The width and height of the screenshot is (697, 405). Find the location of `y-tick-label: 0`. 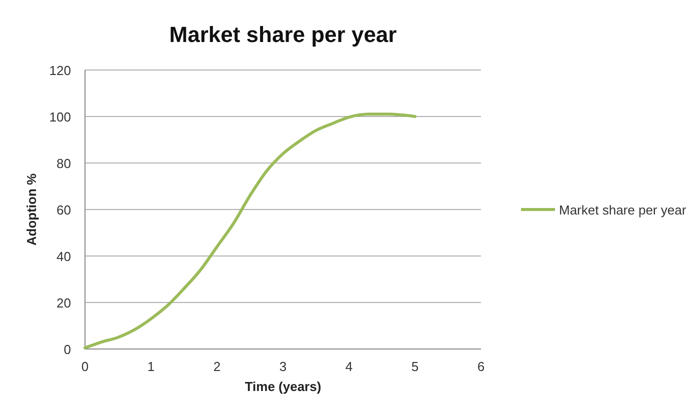

y-tick-label: 0 is located at coordinates (67, 349).